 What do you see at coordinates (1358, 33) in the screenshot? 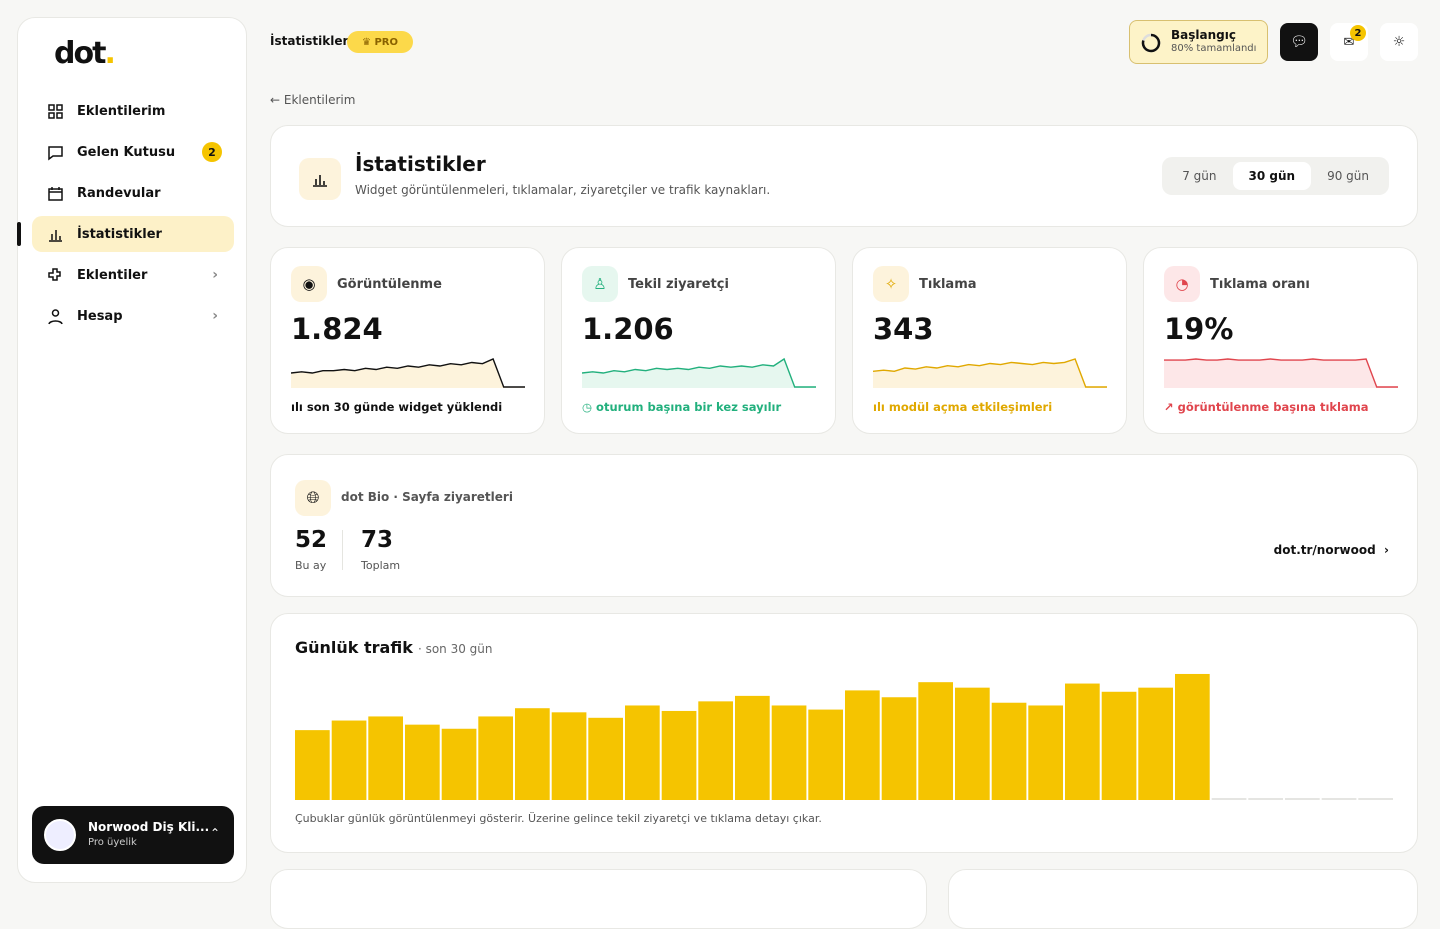
I see `notification-badge: 2` at bounding box center [1358, 33].